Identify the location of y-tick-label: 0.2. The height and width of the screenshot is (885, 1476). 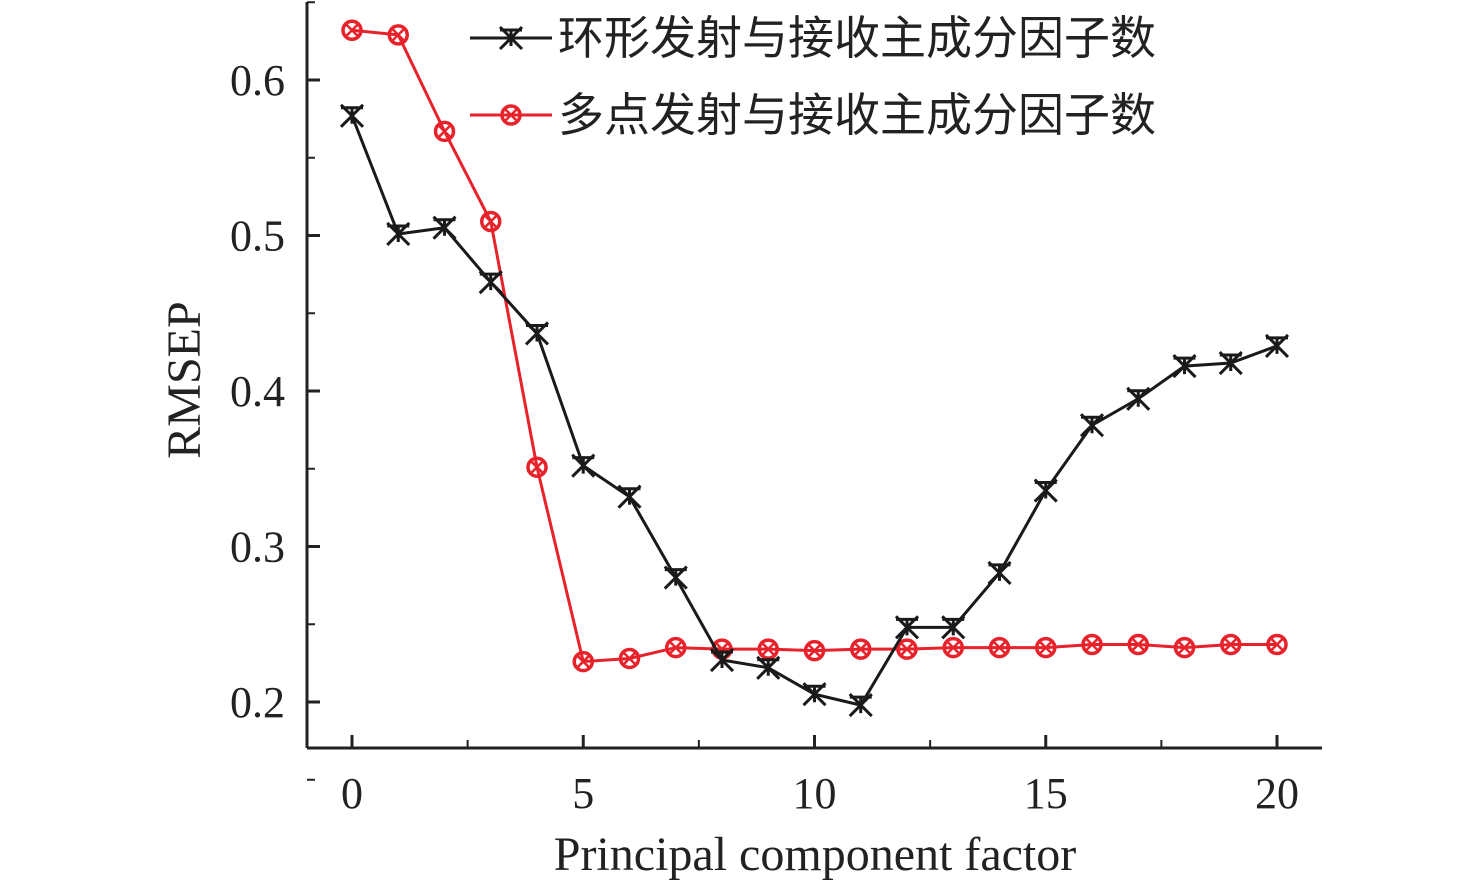
(257, 702).